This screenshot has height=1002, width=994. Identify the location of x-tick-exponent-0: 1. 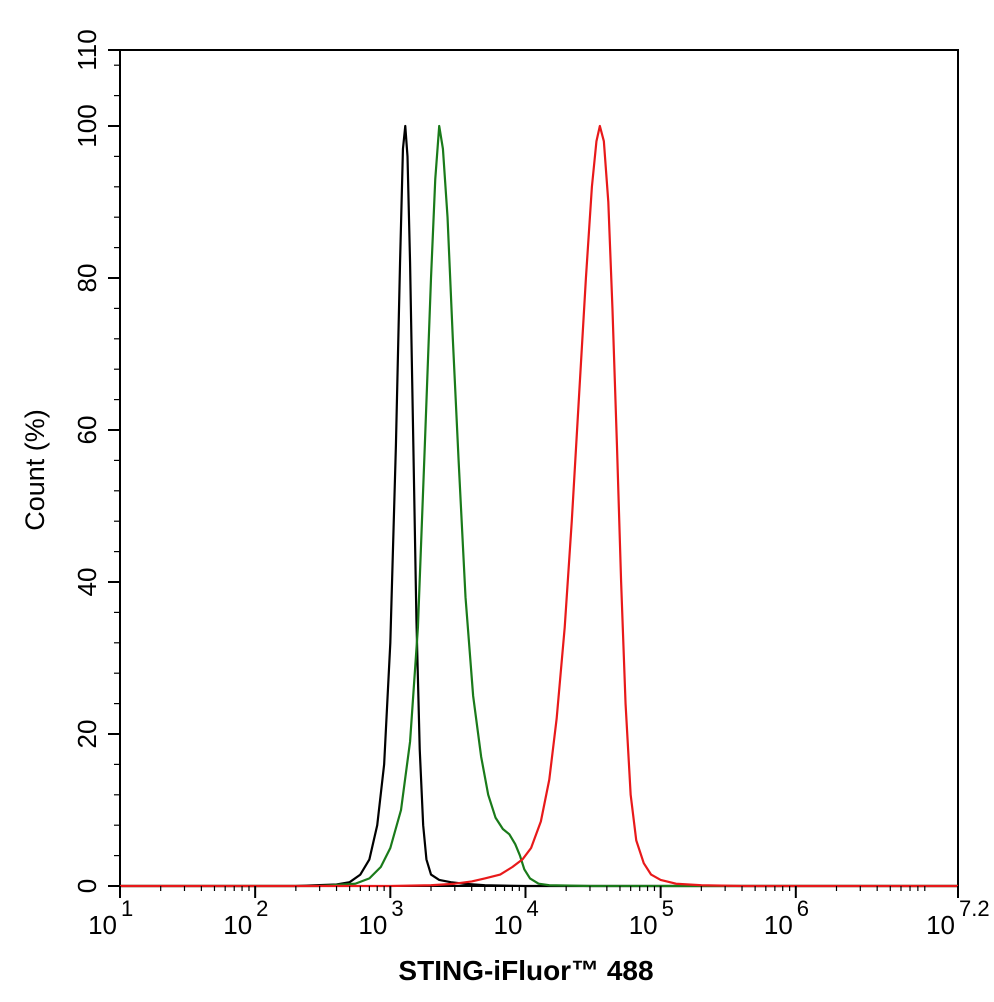
(127, 908).